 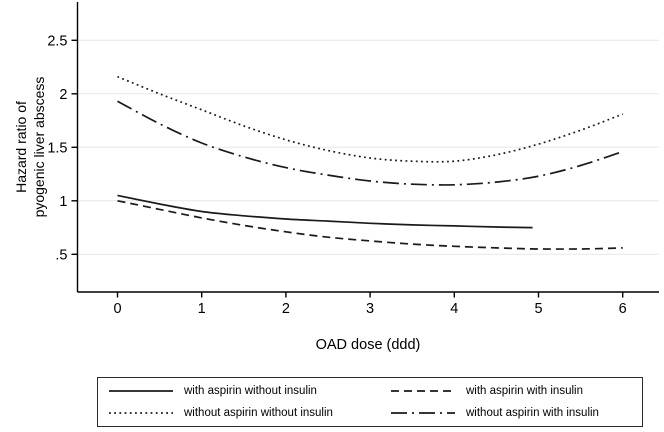 I want to click on series-curve-dashed, so click(x=370, y=224).